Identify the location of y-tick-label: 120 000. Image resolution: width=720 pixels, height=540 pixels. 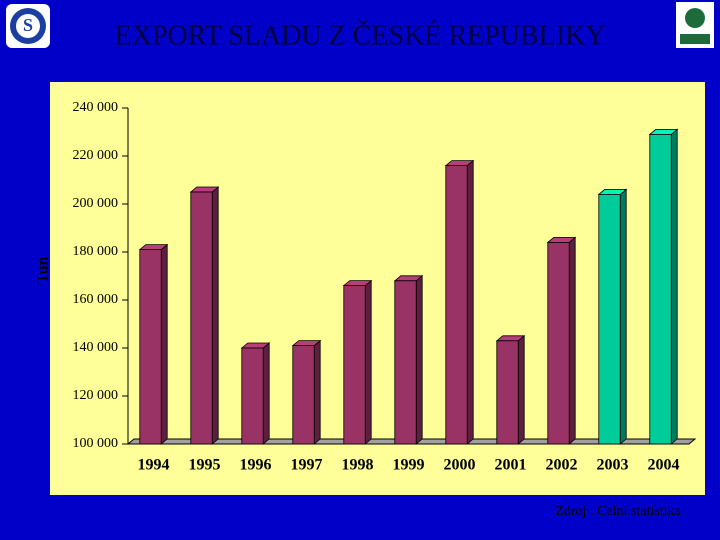
(96, 395).